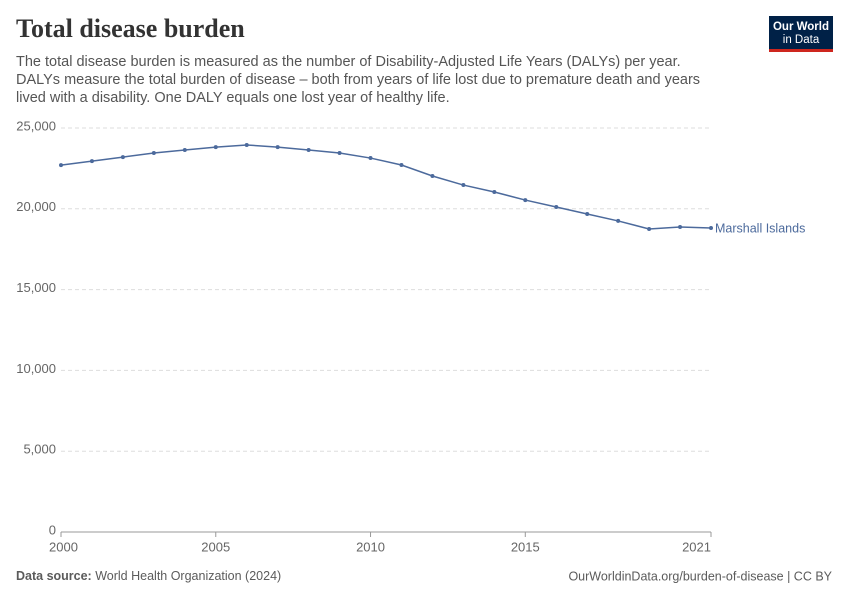 The height and width of the screenshot is (600, 850). Describe the element at coordinates (386, 187) in the screenshot. I see `line` at that location.